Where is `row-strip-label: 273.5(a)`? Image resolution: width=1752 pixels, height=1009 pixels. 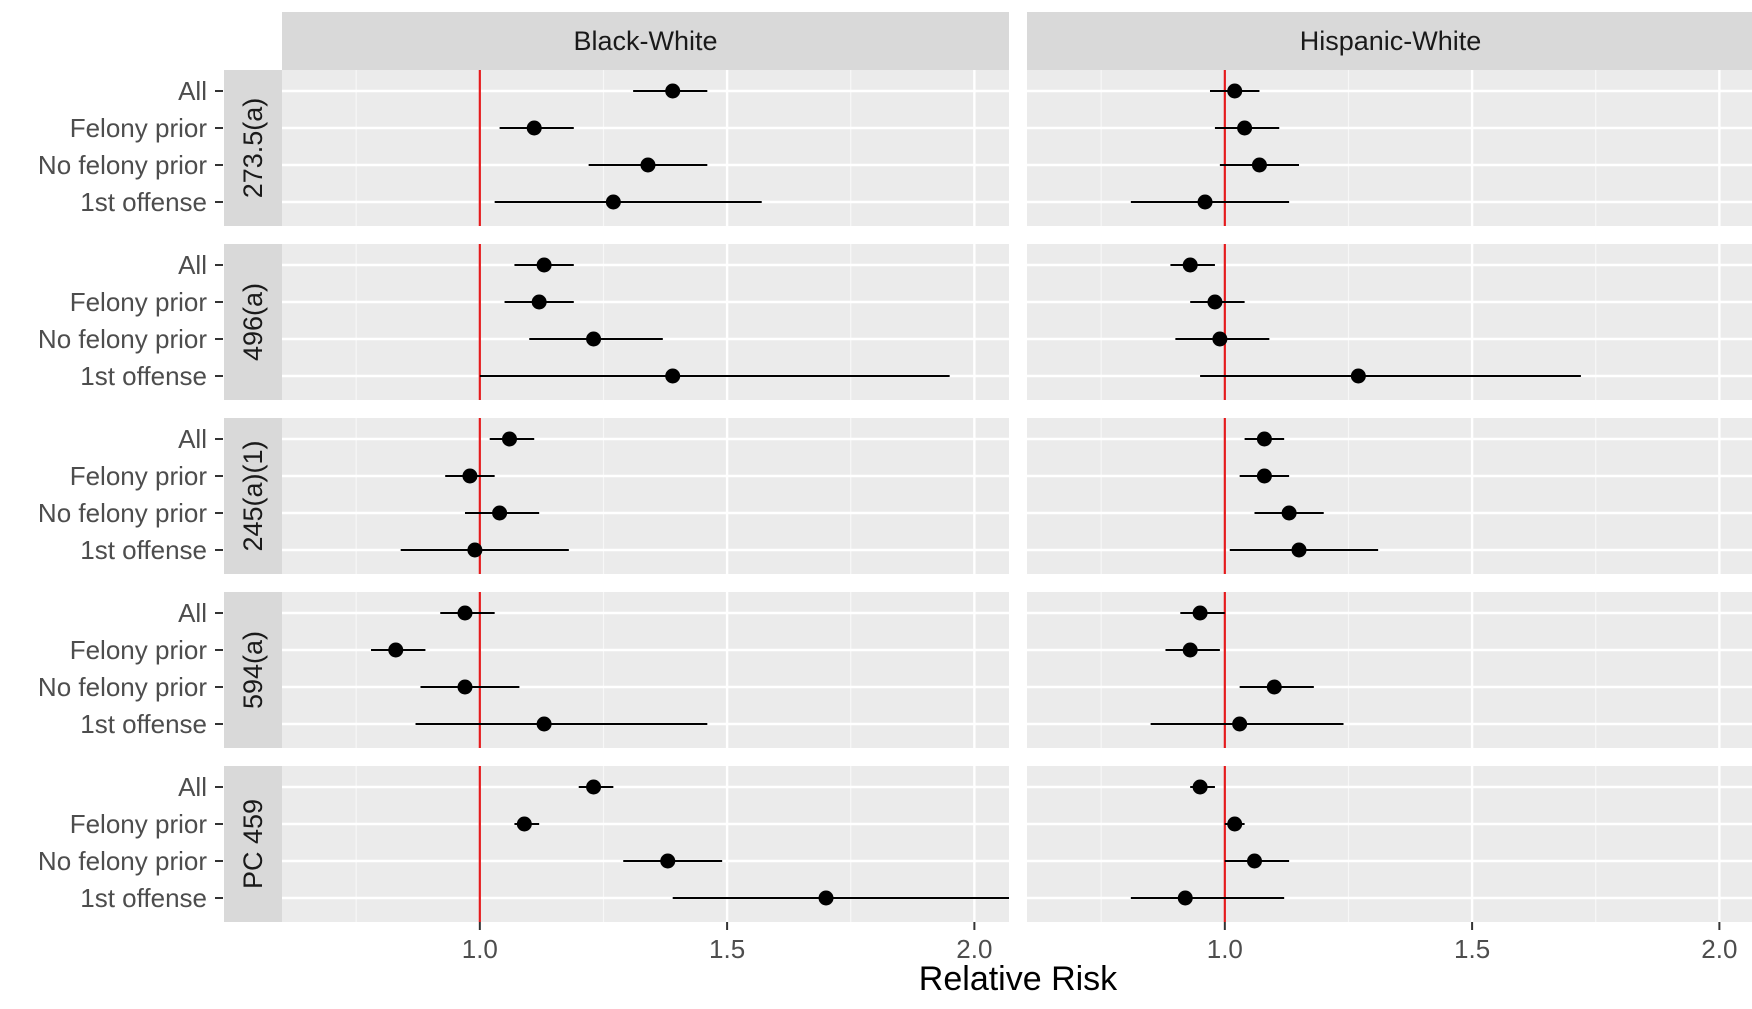 row-strip-label: 273.5(a) is located at coordinates (253, 148).